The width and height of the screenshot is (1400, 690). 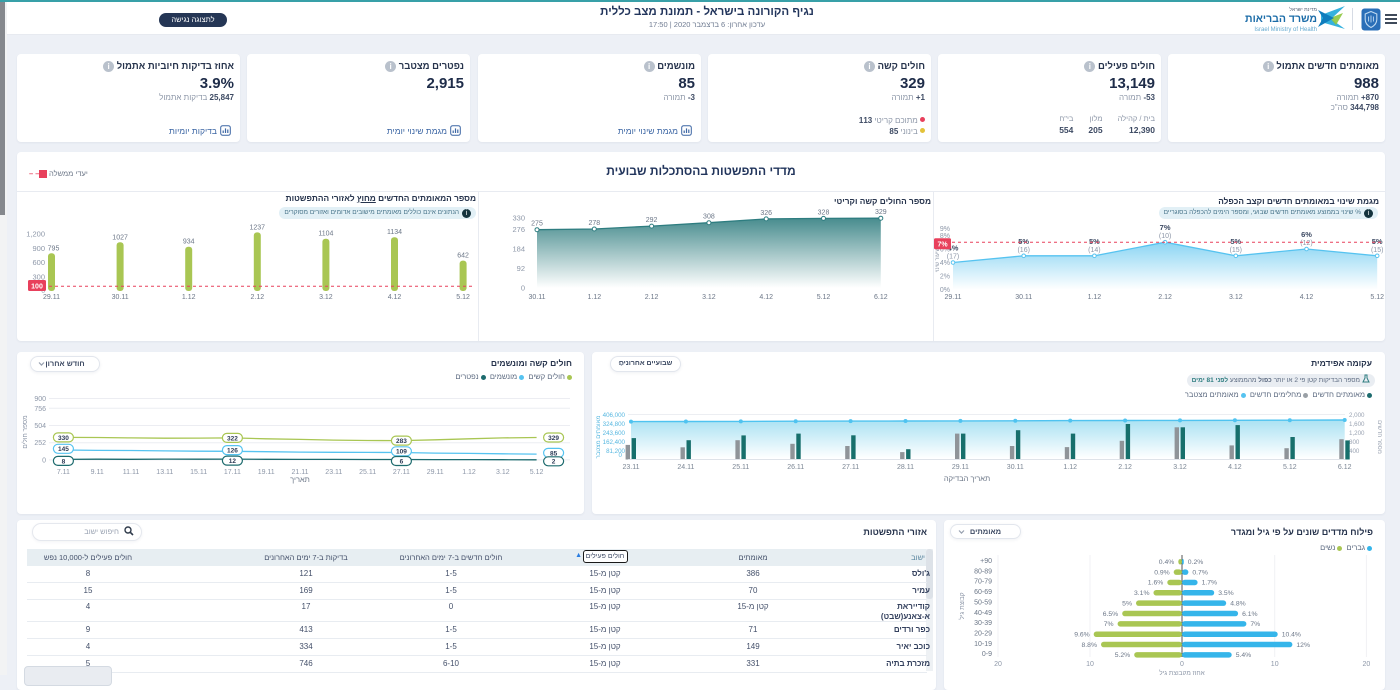 I want to click on svg-text: 756, so click(x=40, y=409).